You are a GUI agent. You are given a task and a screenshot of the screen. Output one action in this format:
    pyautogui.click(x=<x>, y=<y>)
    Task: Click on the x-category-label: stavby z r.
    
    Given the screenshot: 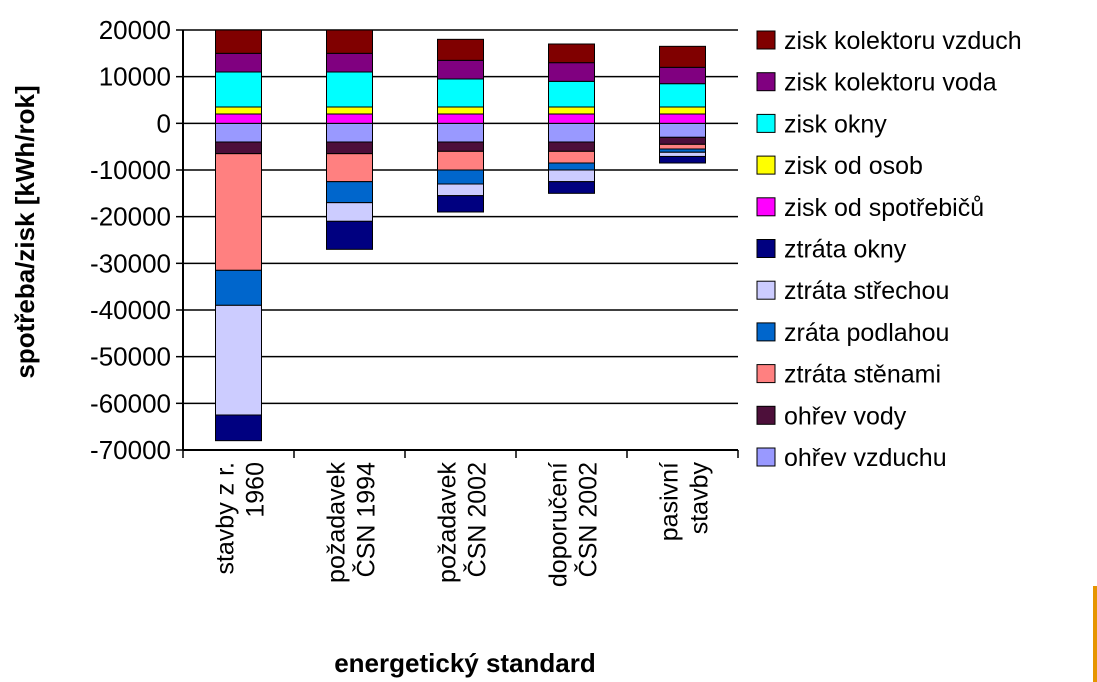 What is the action you would take?
    pyautogui.click(x=226, y=518)
    